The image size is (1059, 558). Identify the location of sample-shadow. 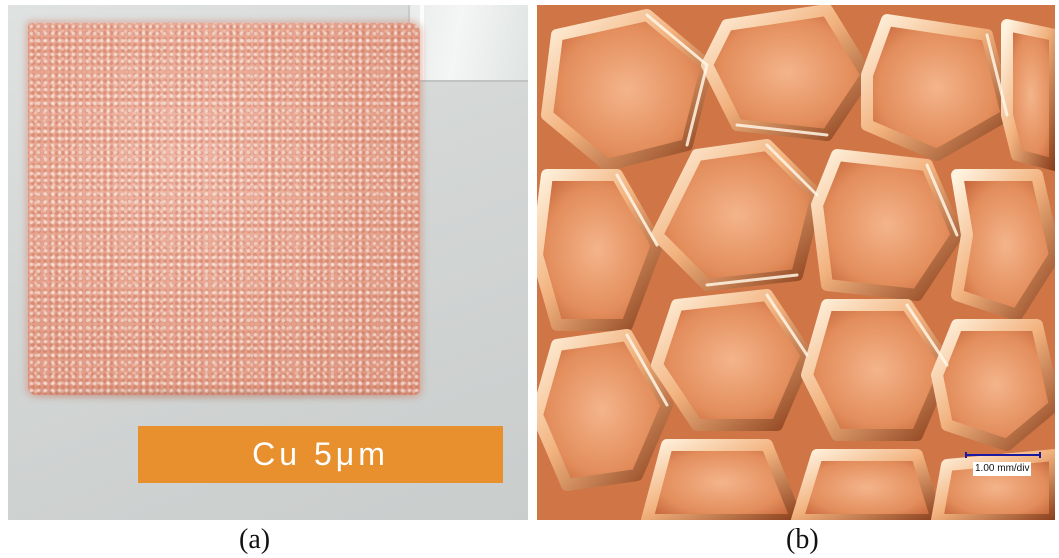
(224, 394).